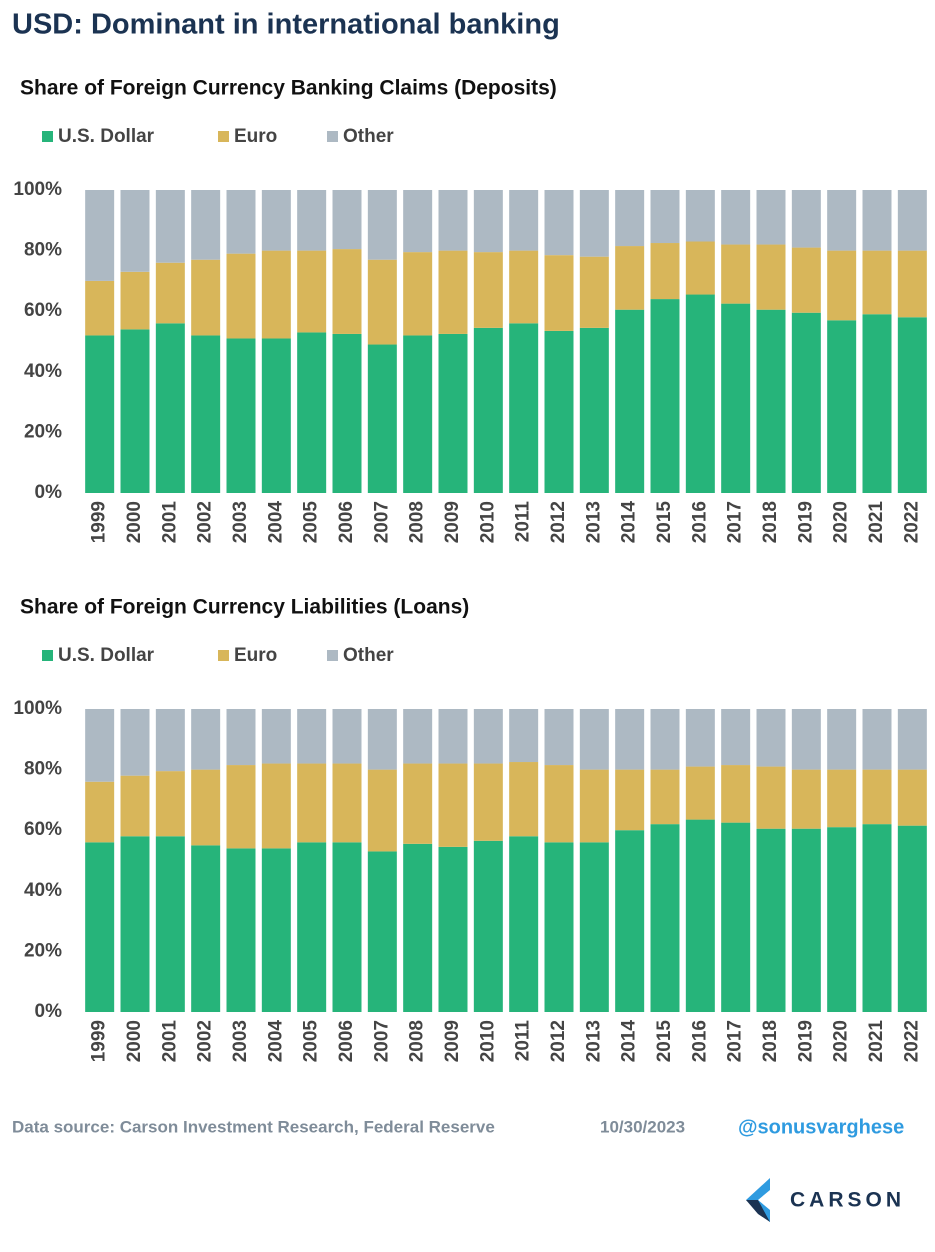 This screenshot has width=935, height=1252. What do you see at coordinates (368, 655) in the screenshot?
I see `legend-label: Other` at bounding box center [368, 655].